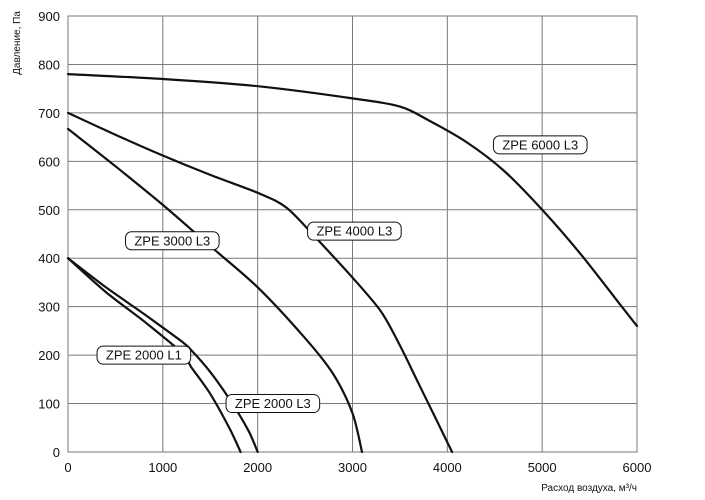 This screenshot has height=500, width=705. I want to click on x-tick-label: 2000, so click(257, 467).